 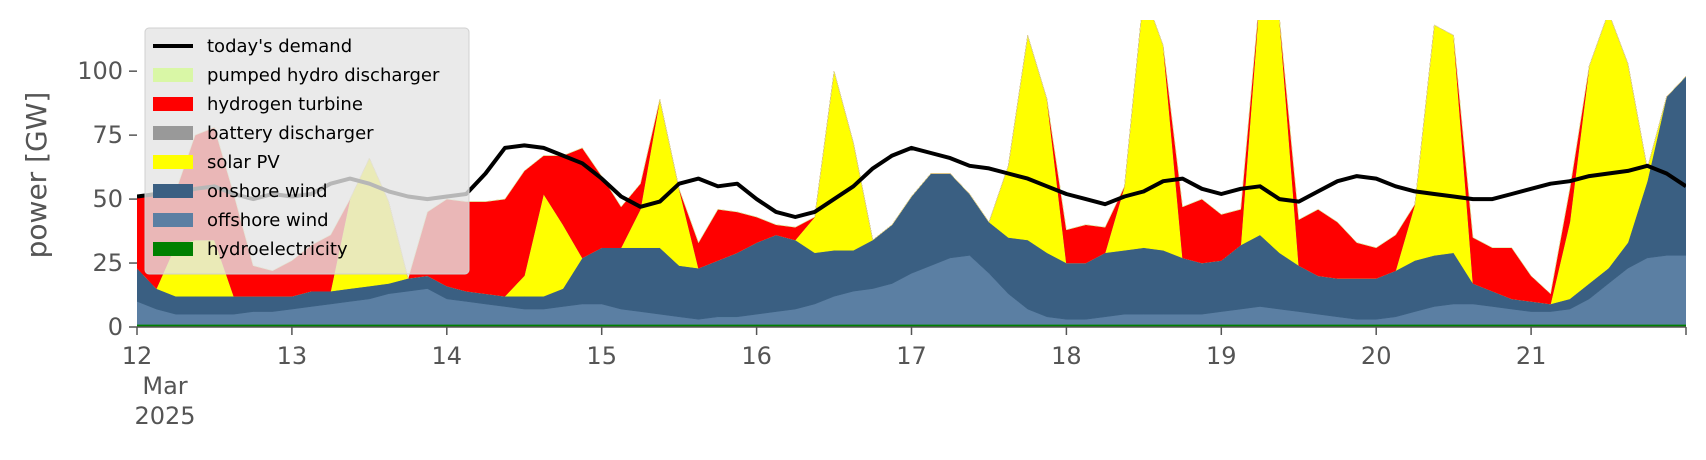 What do you see at coordinates (601, 356) in the screenshot?
I see `x-tick-label: 15` at bounding box center [601, 356].